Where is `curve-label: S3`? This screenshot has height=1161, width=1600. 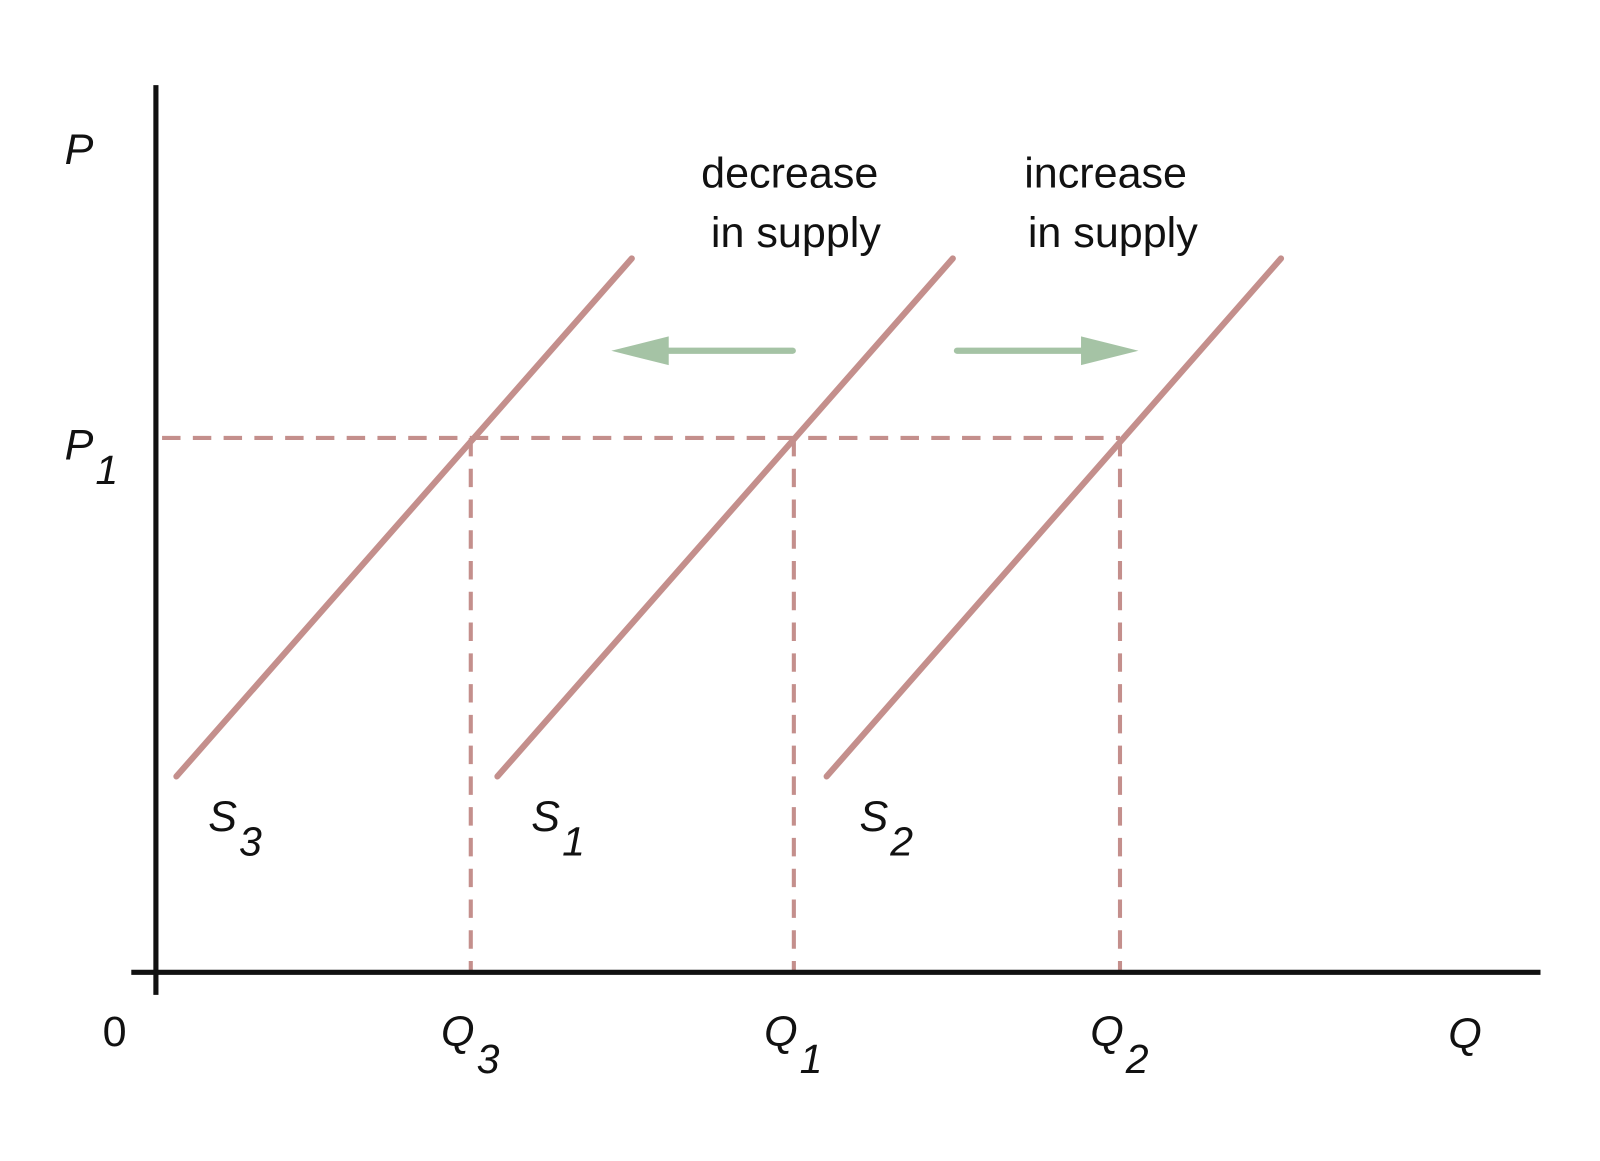
curve-label: S3 is located at coordinates (235, 829).